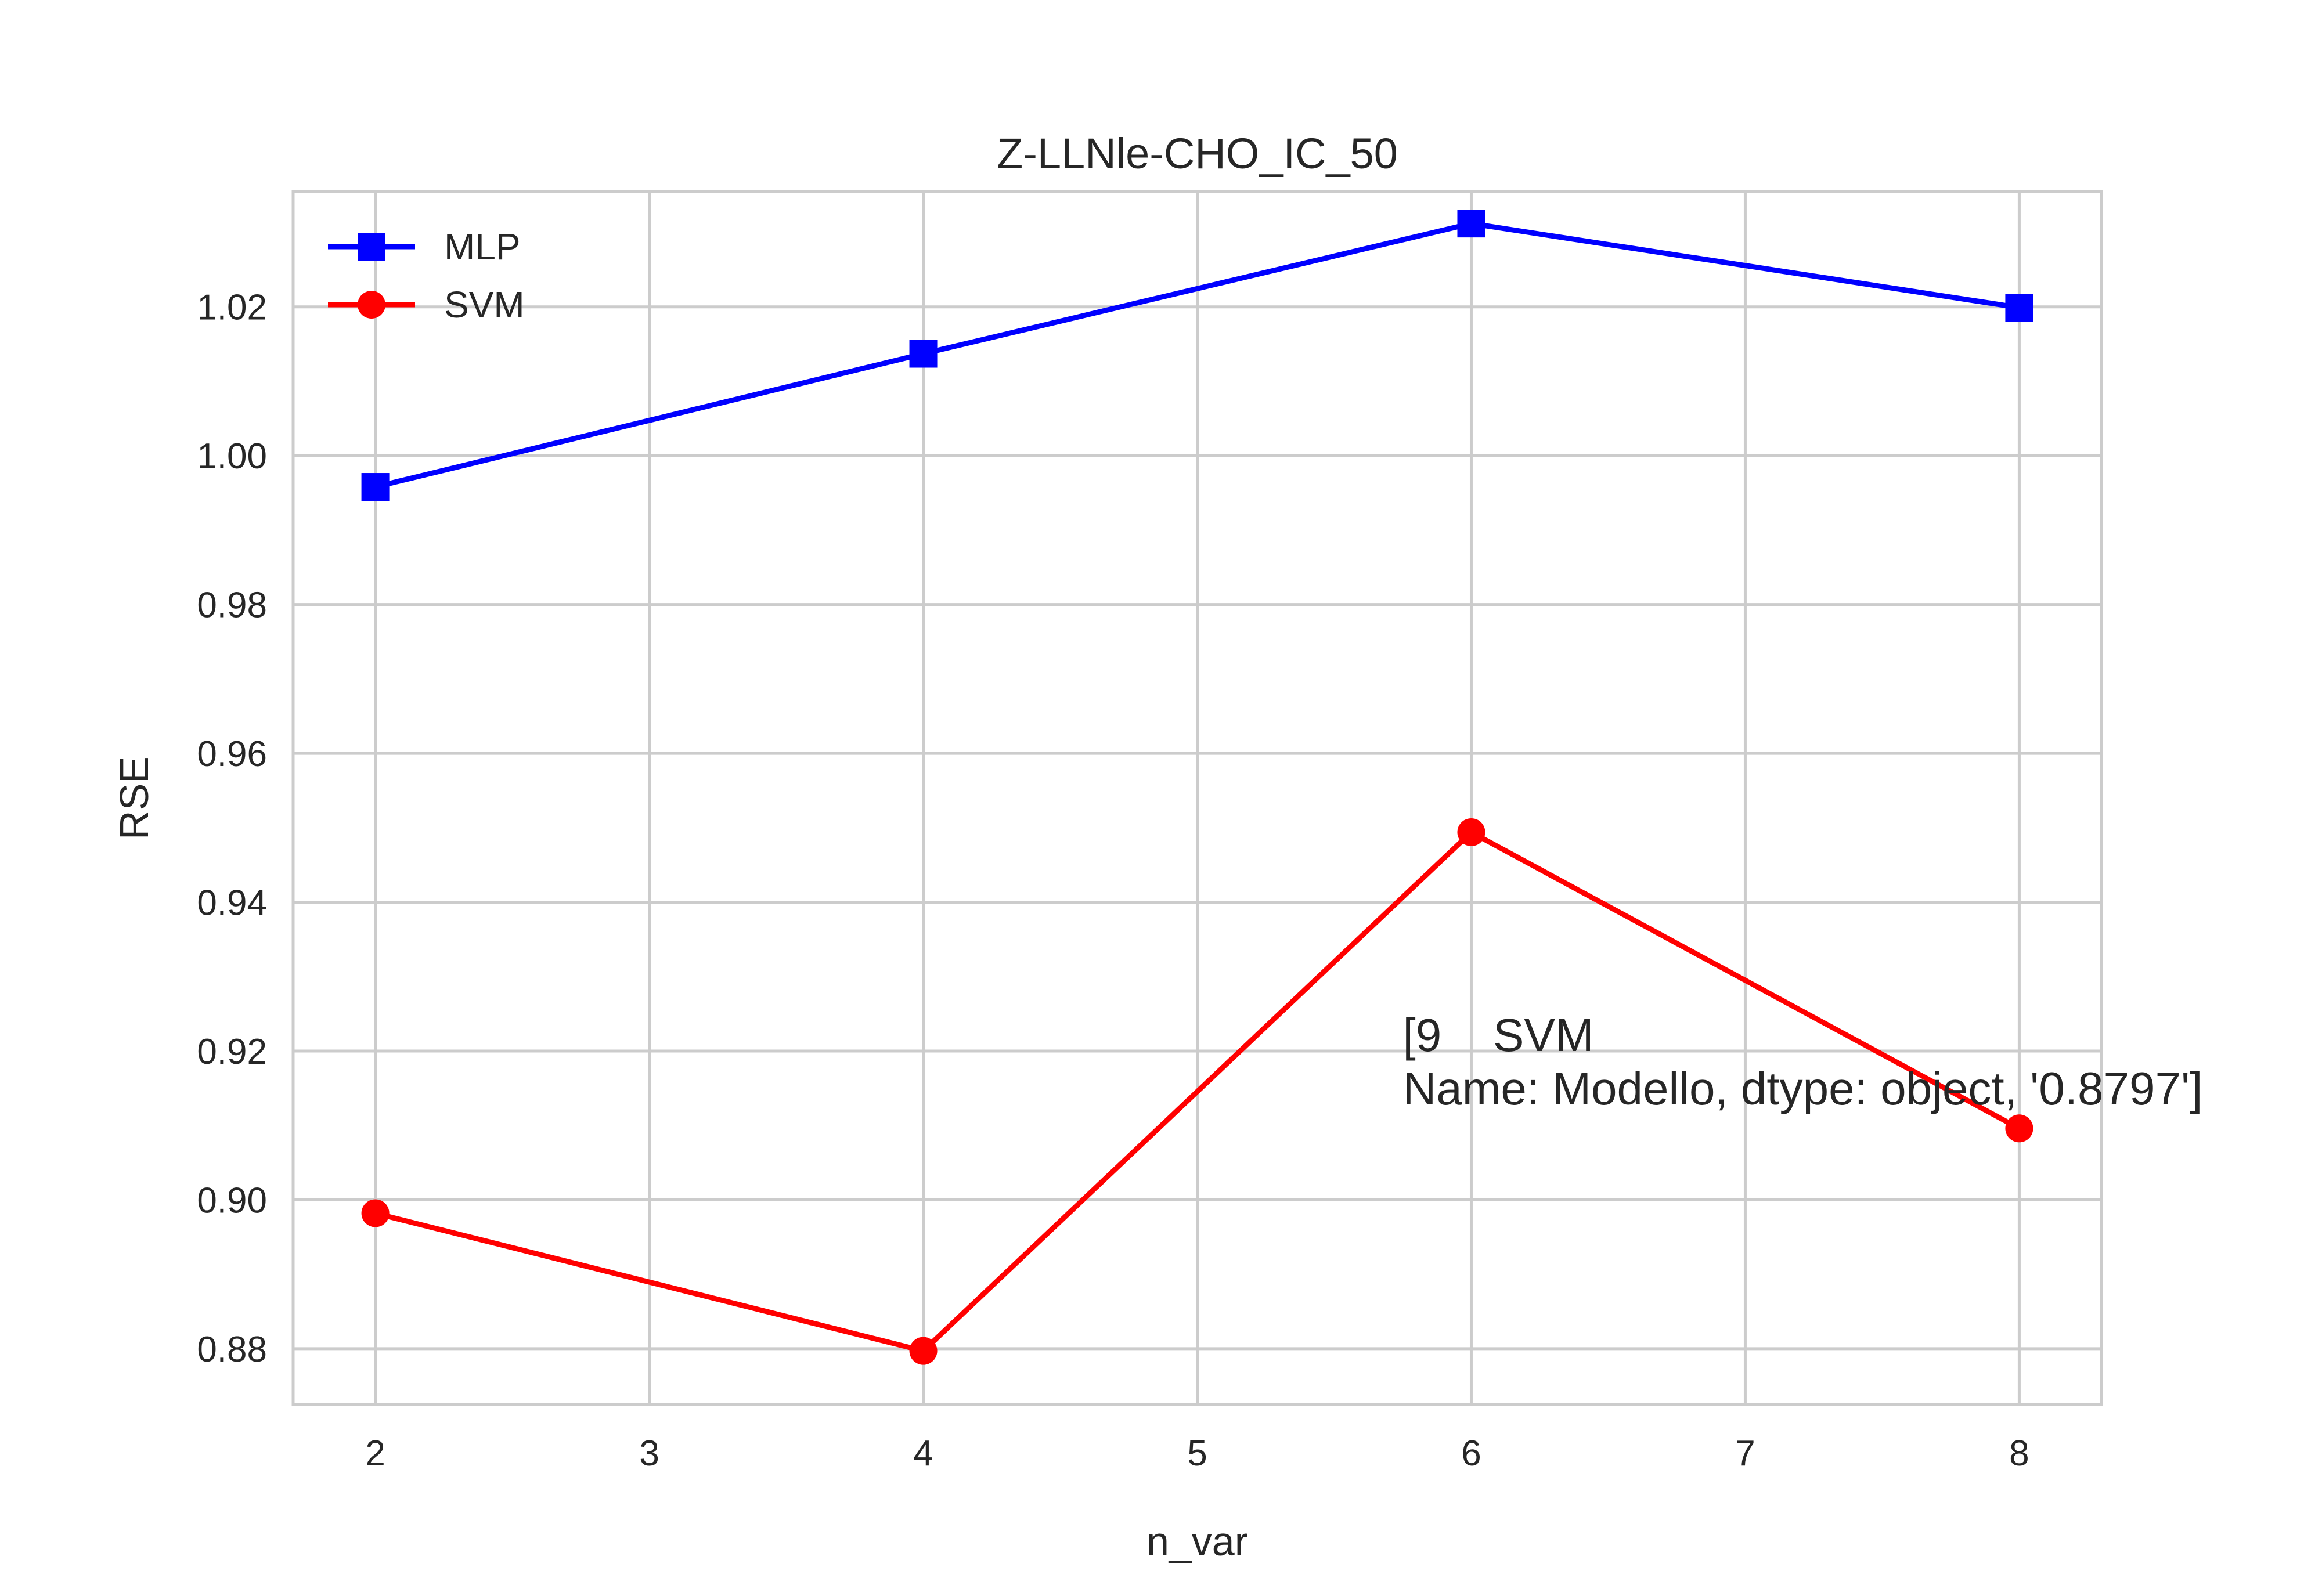  Describe the element at coordinates (483, 247) in the screenshot. I see `legend-label-mlp: MLP` at that location.